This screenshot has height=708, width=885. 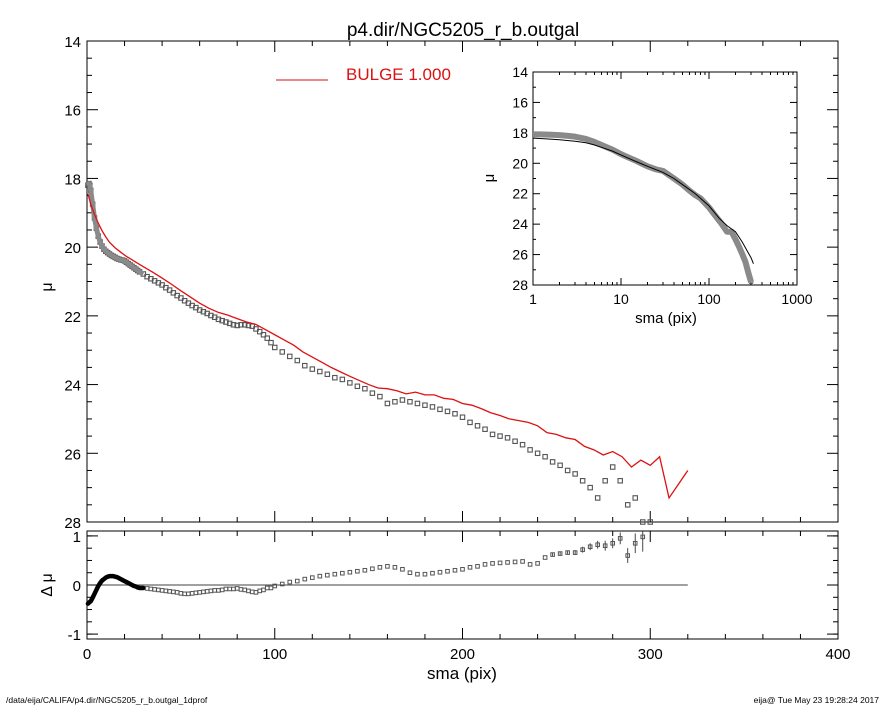 I want to click on residual-y-tick-label: 0, so click(x=77, y=586).